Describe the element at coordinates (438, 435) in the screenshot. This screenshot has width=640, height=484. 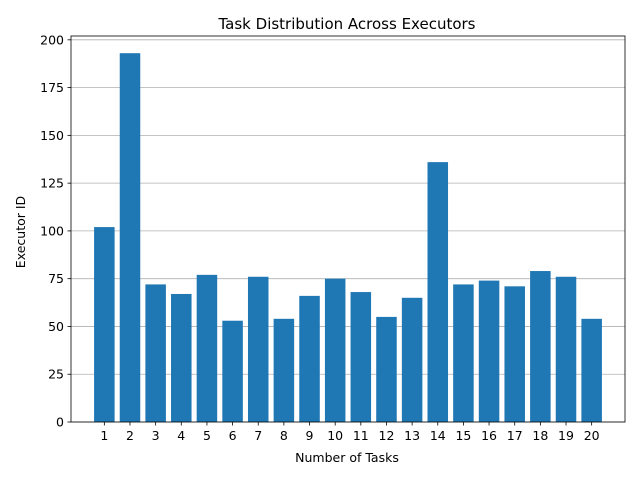
I see `x-tick-label: 14` at that location.